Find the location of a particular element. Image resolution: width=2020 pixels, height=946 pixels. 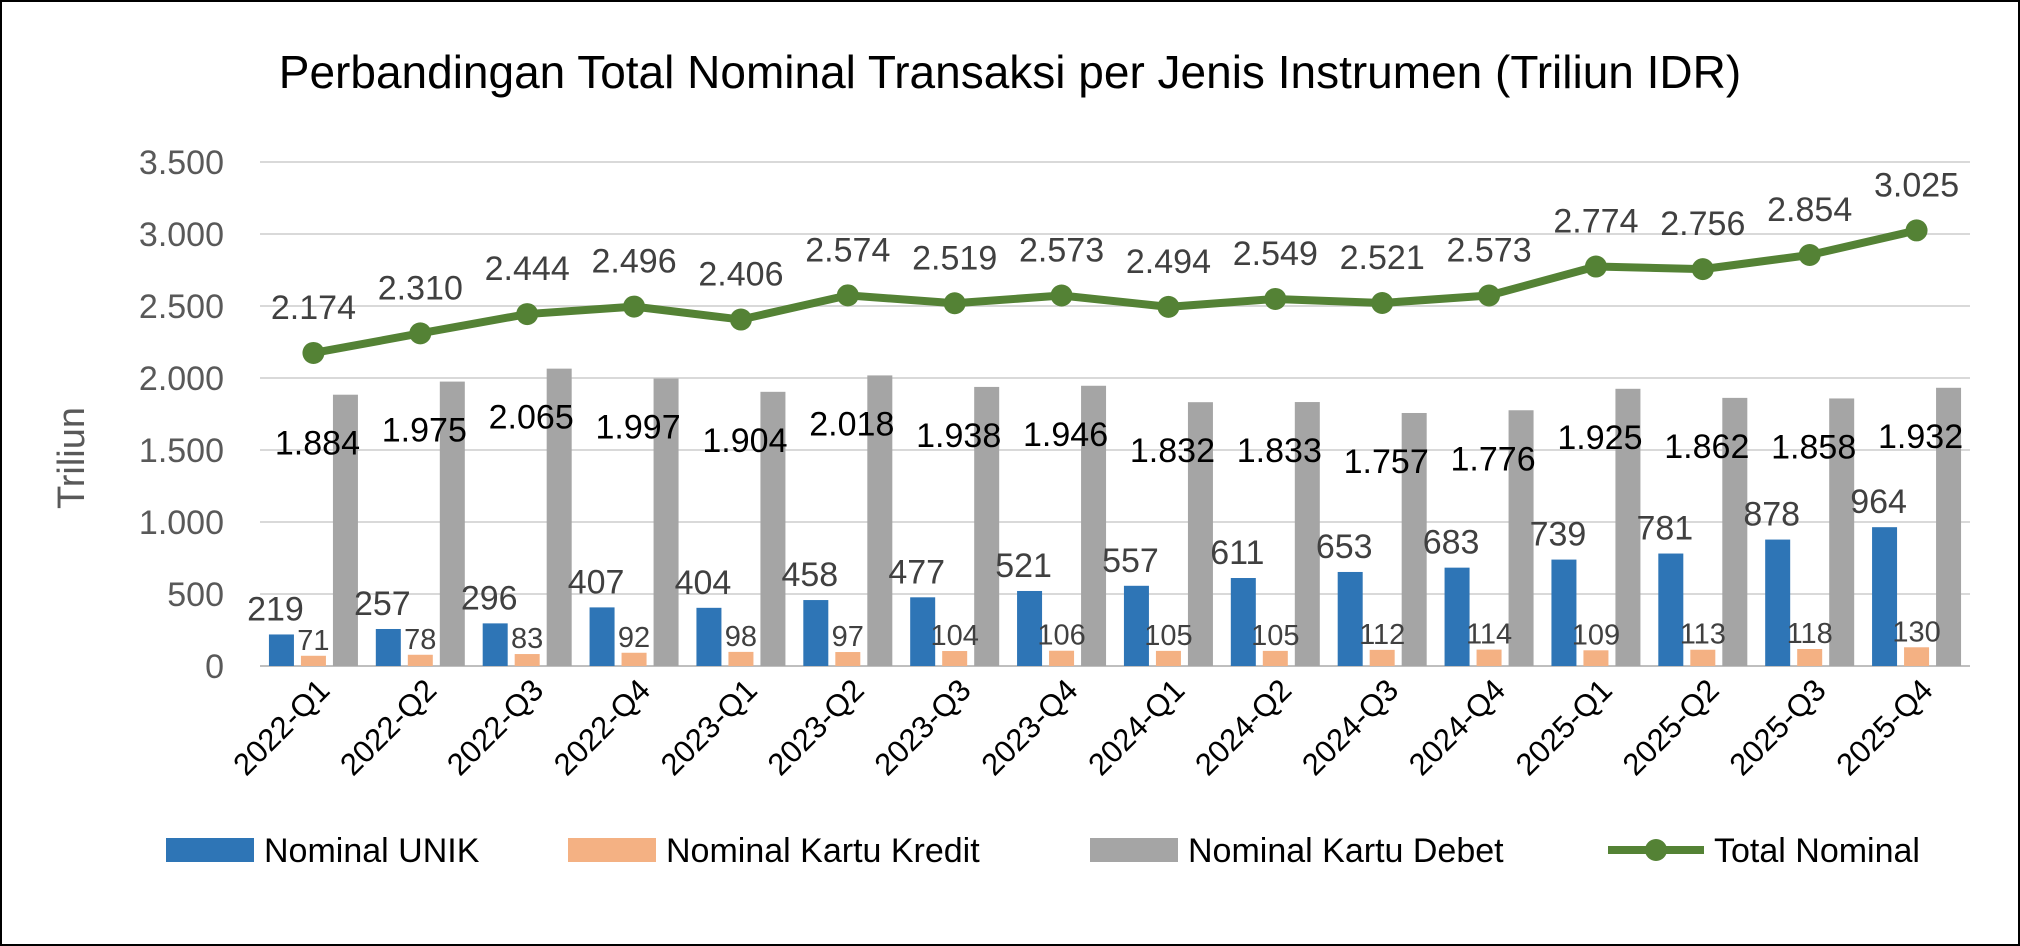

x-tick-label: 2022-Q2 is located at coordinates (388, 727).